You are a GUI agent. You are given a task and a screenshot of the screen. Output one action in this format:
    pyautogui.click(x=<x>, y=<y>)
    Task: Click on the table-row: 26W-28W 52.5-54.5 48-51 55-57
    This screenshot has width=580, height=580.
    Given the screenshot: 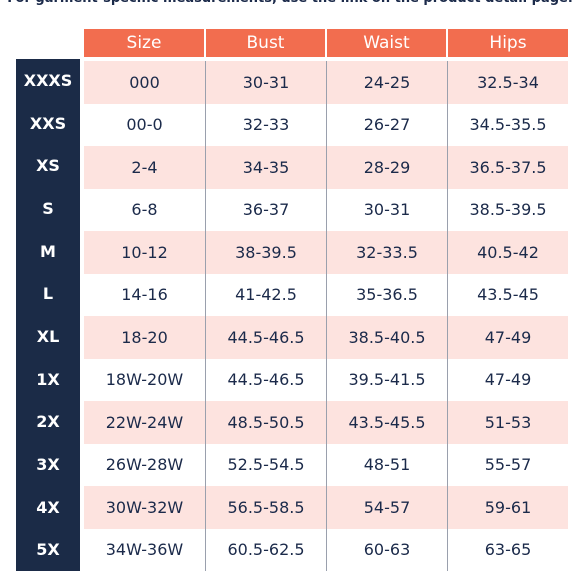 What is the action you would take?
    pyautogui.click(x=326, y=464)
    